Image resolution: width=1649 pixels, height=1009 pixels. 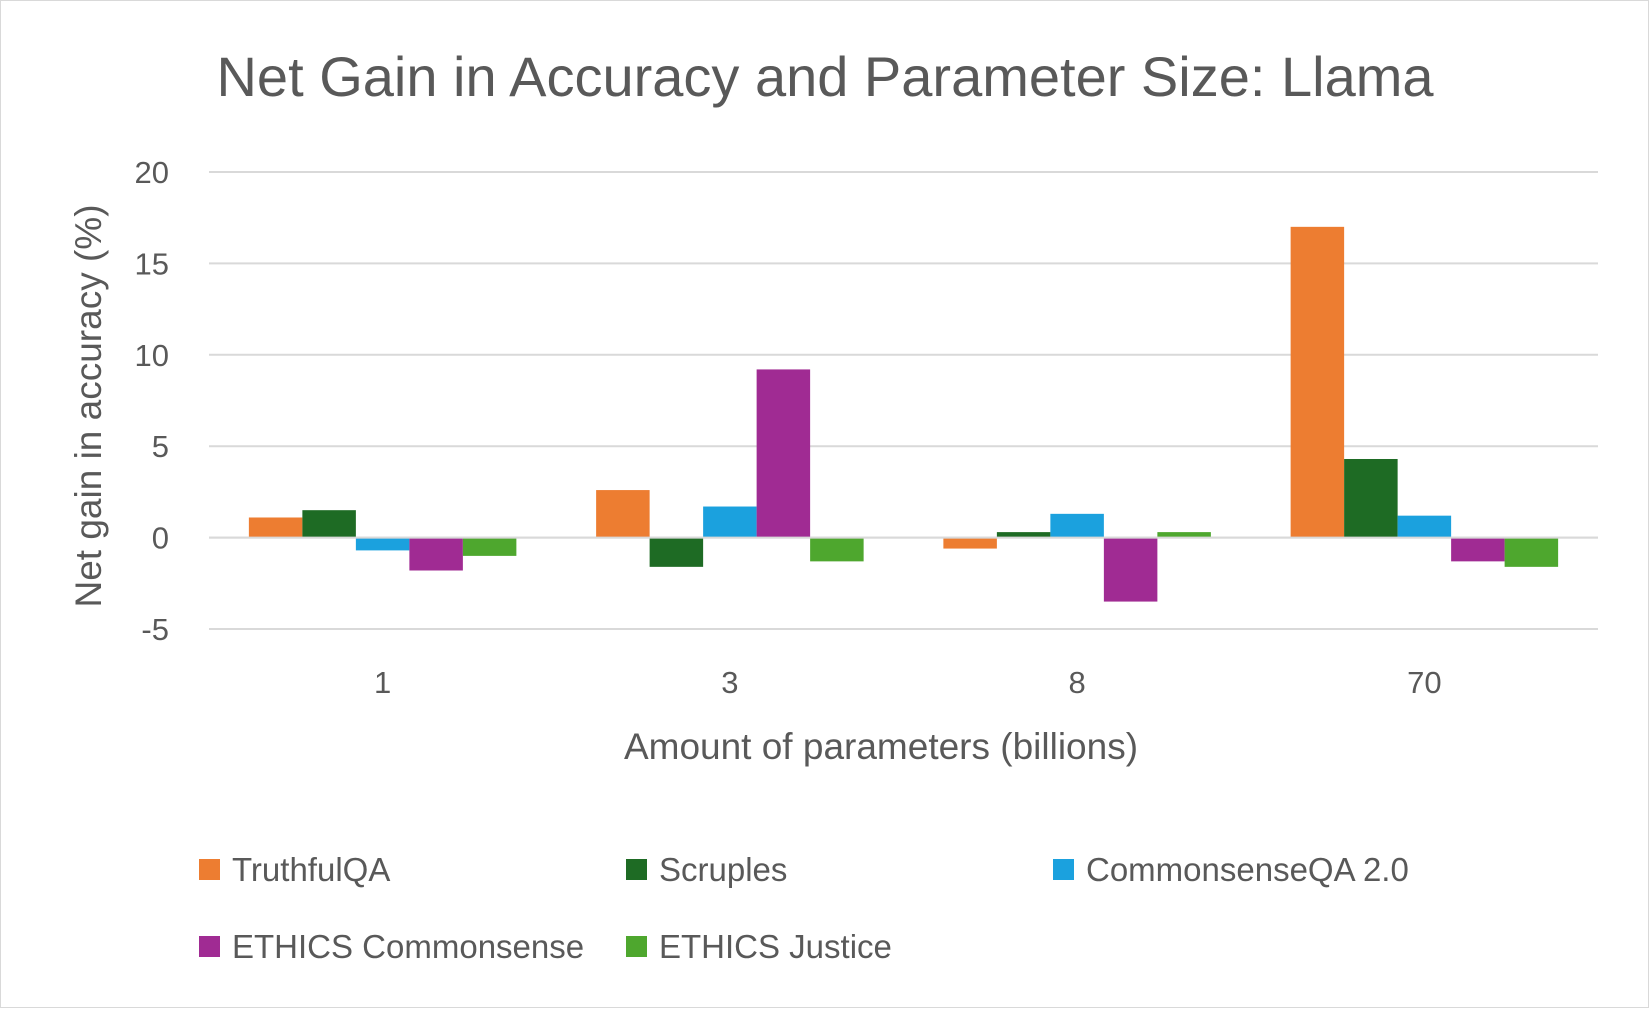 What do you see at coordinates (1077, 682) in the screenshot?
I see `x-tick-label: 8` at bounding box center [1077, 682].